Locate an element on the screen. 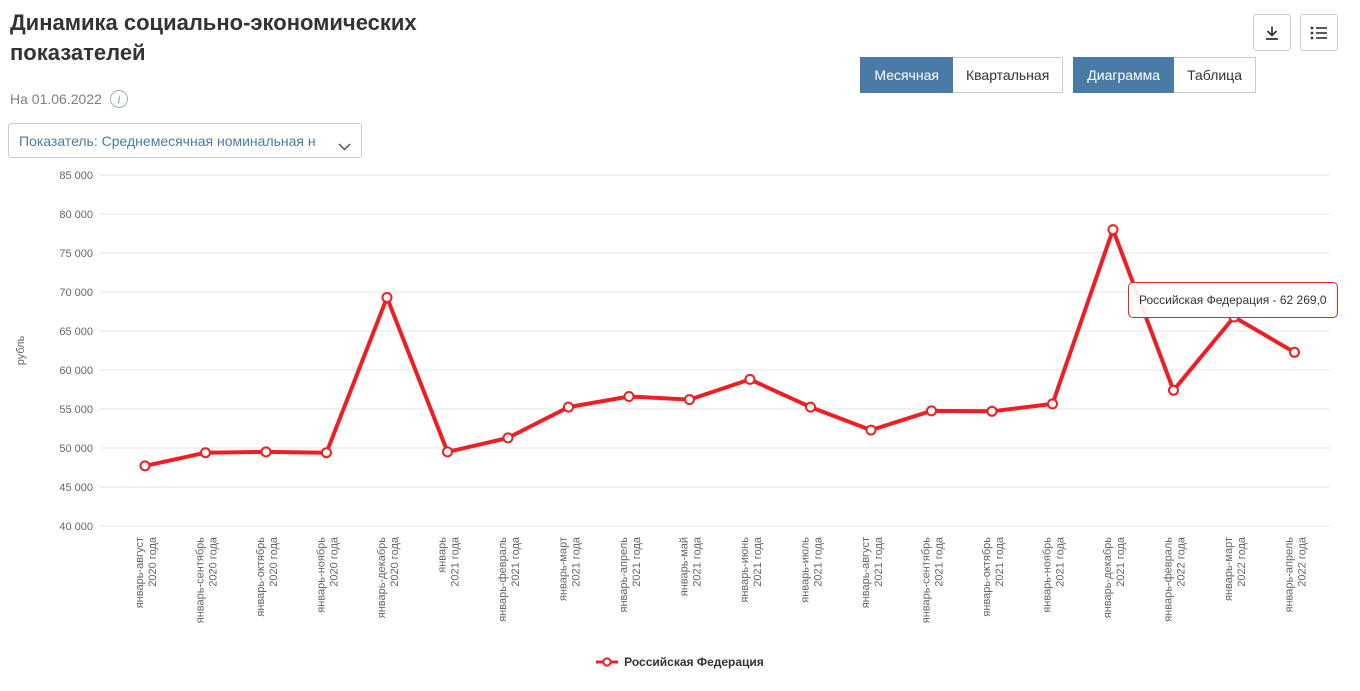 This screenshot has width=1360, height=691. period-toggle-group: Месячная Квартальная is located at coordinates (962, 75).